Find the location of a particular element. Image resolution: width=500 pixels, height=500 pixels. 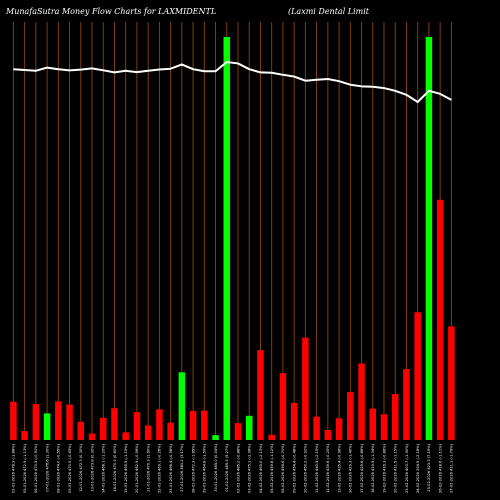

x-tick-label: 22-01-2026 469.1 (-0.26%) is located at coordinates (160, 468).